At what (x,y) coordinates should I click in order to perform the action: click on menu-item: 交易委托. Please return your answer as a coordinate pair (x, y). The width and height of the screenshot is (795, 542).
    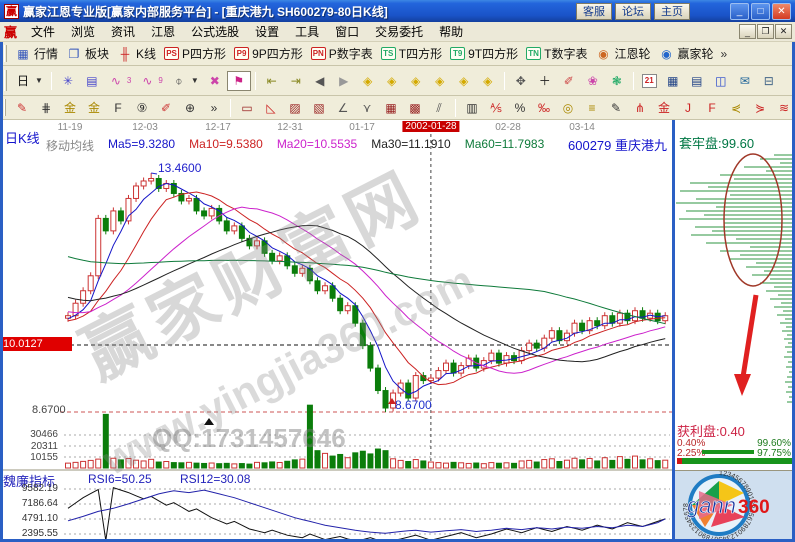
    Looking at the image, I should click on (399, 32).